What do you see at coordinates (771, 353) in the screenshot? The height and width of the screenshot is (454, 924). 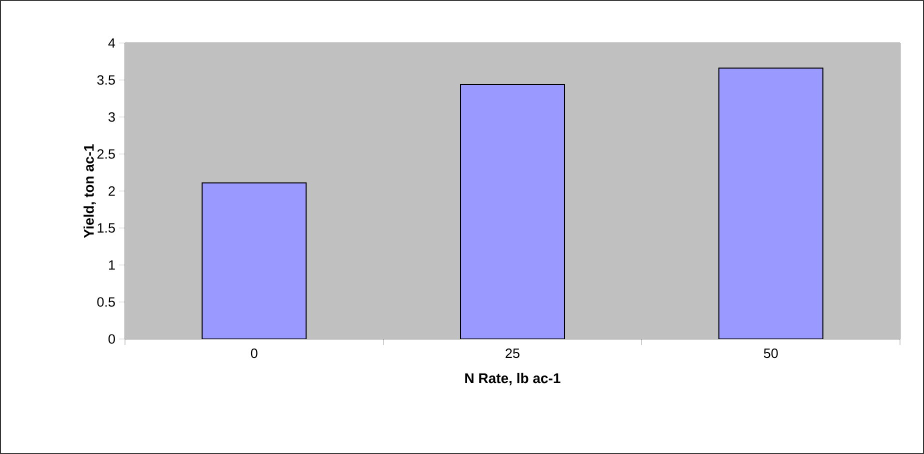 I see `x-tick-label: 50` at bounding box center [771, 353].